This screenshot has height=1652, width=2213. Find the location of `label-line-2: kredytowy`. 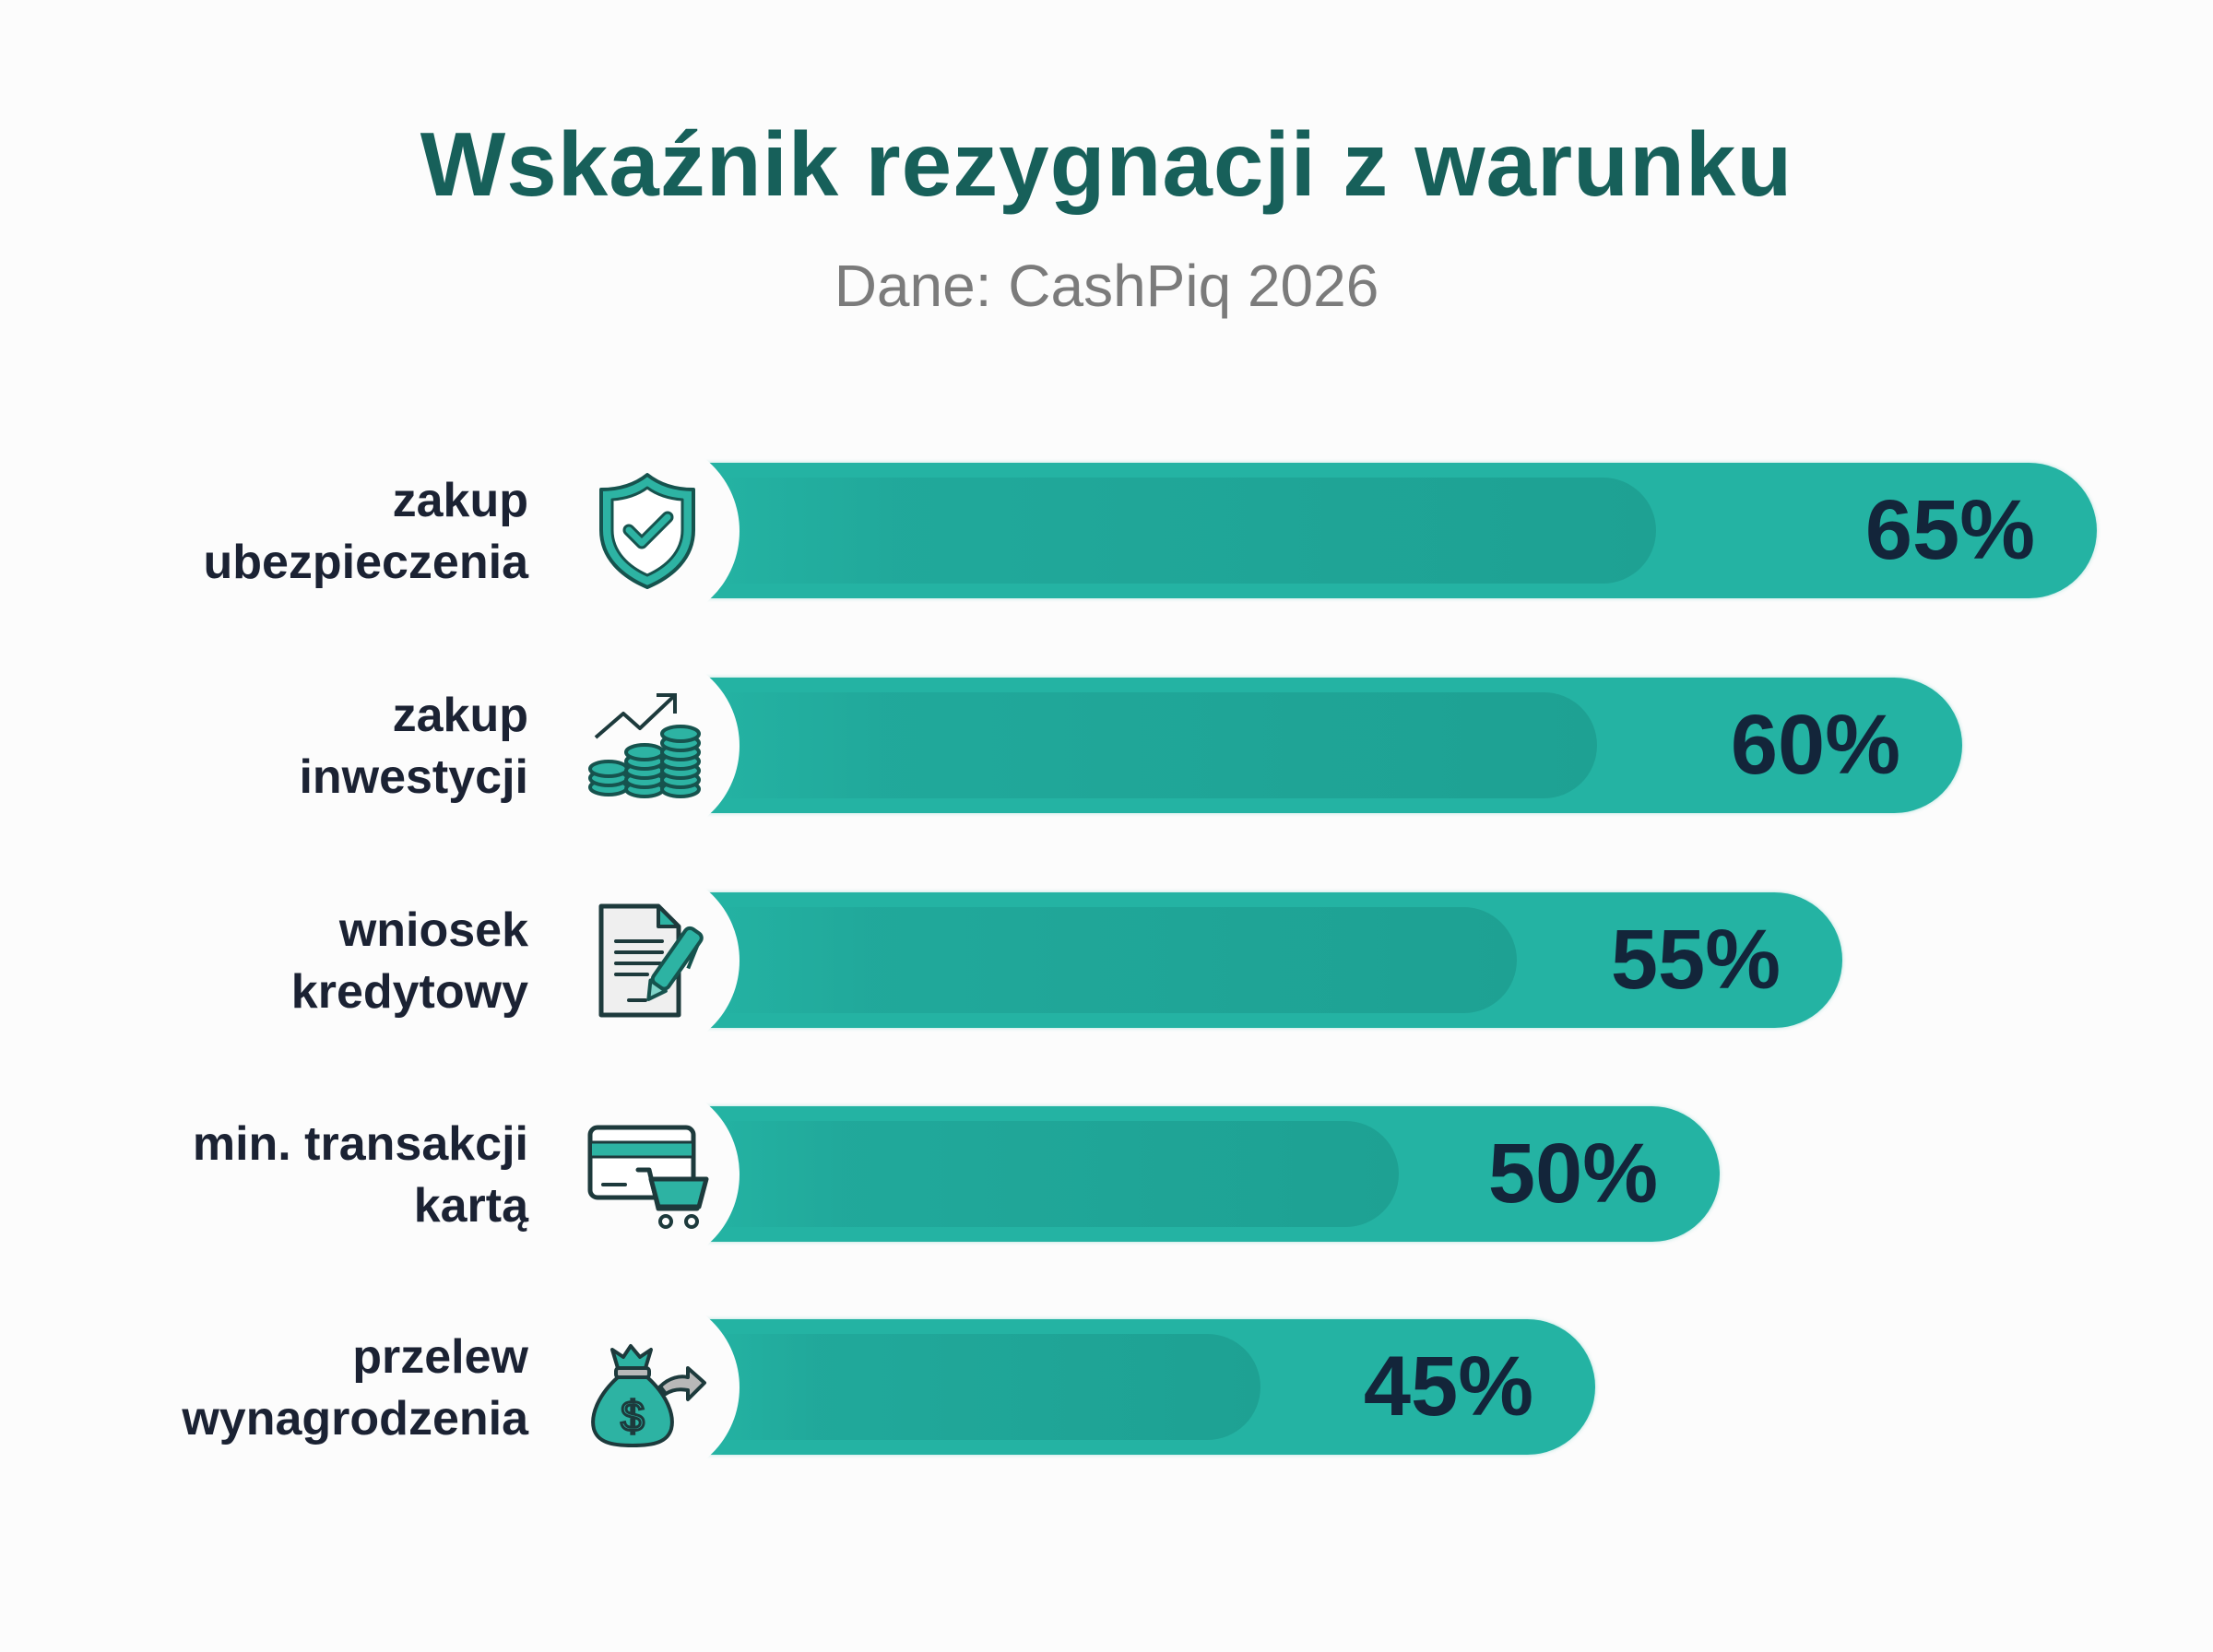

label-line-2: kredytowy is located at coordinates (409, 992).